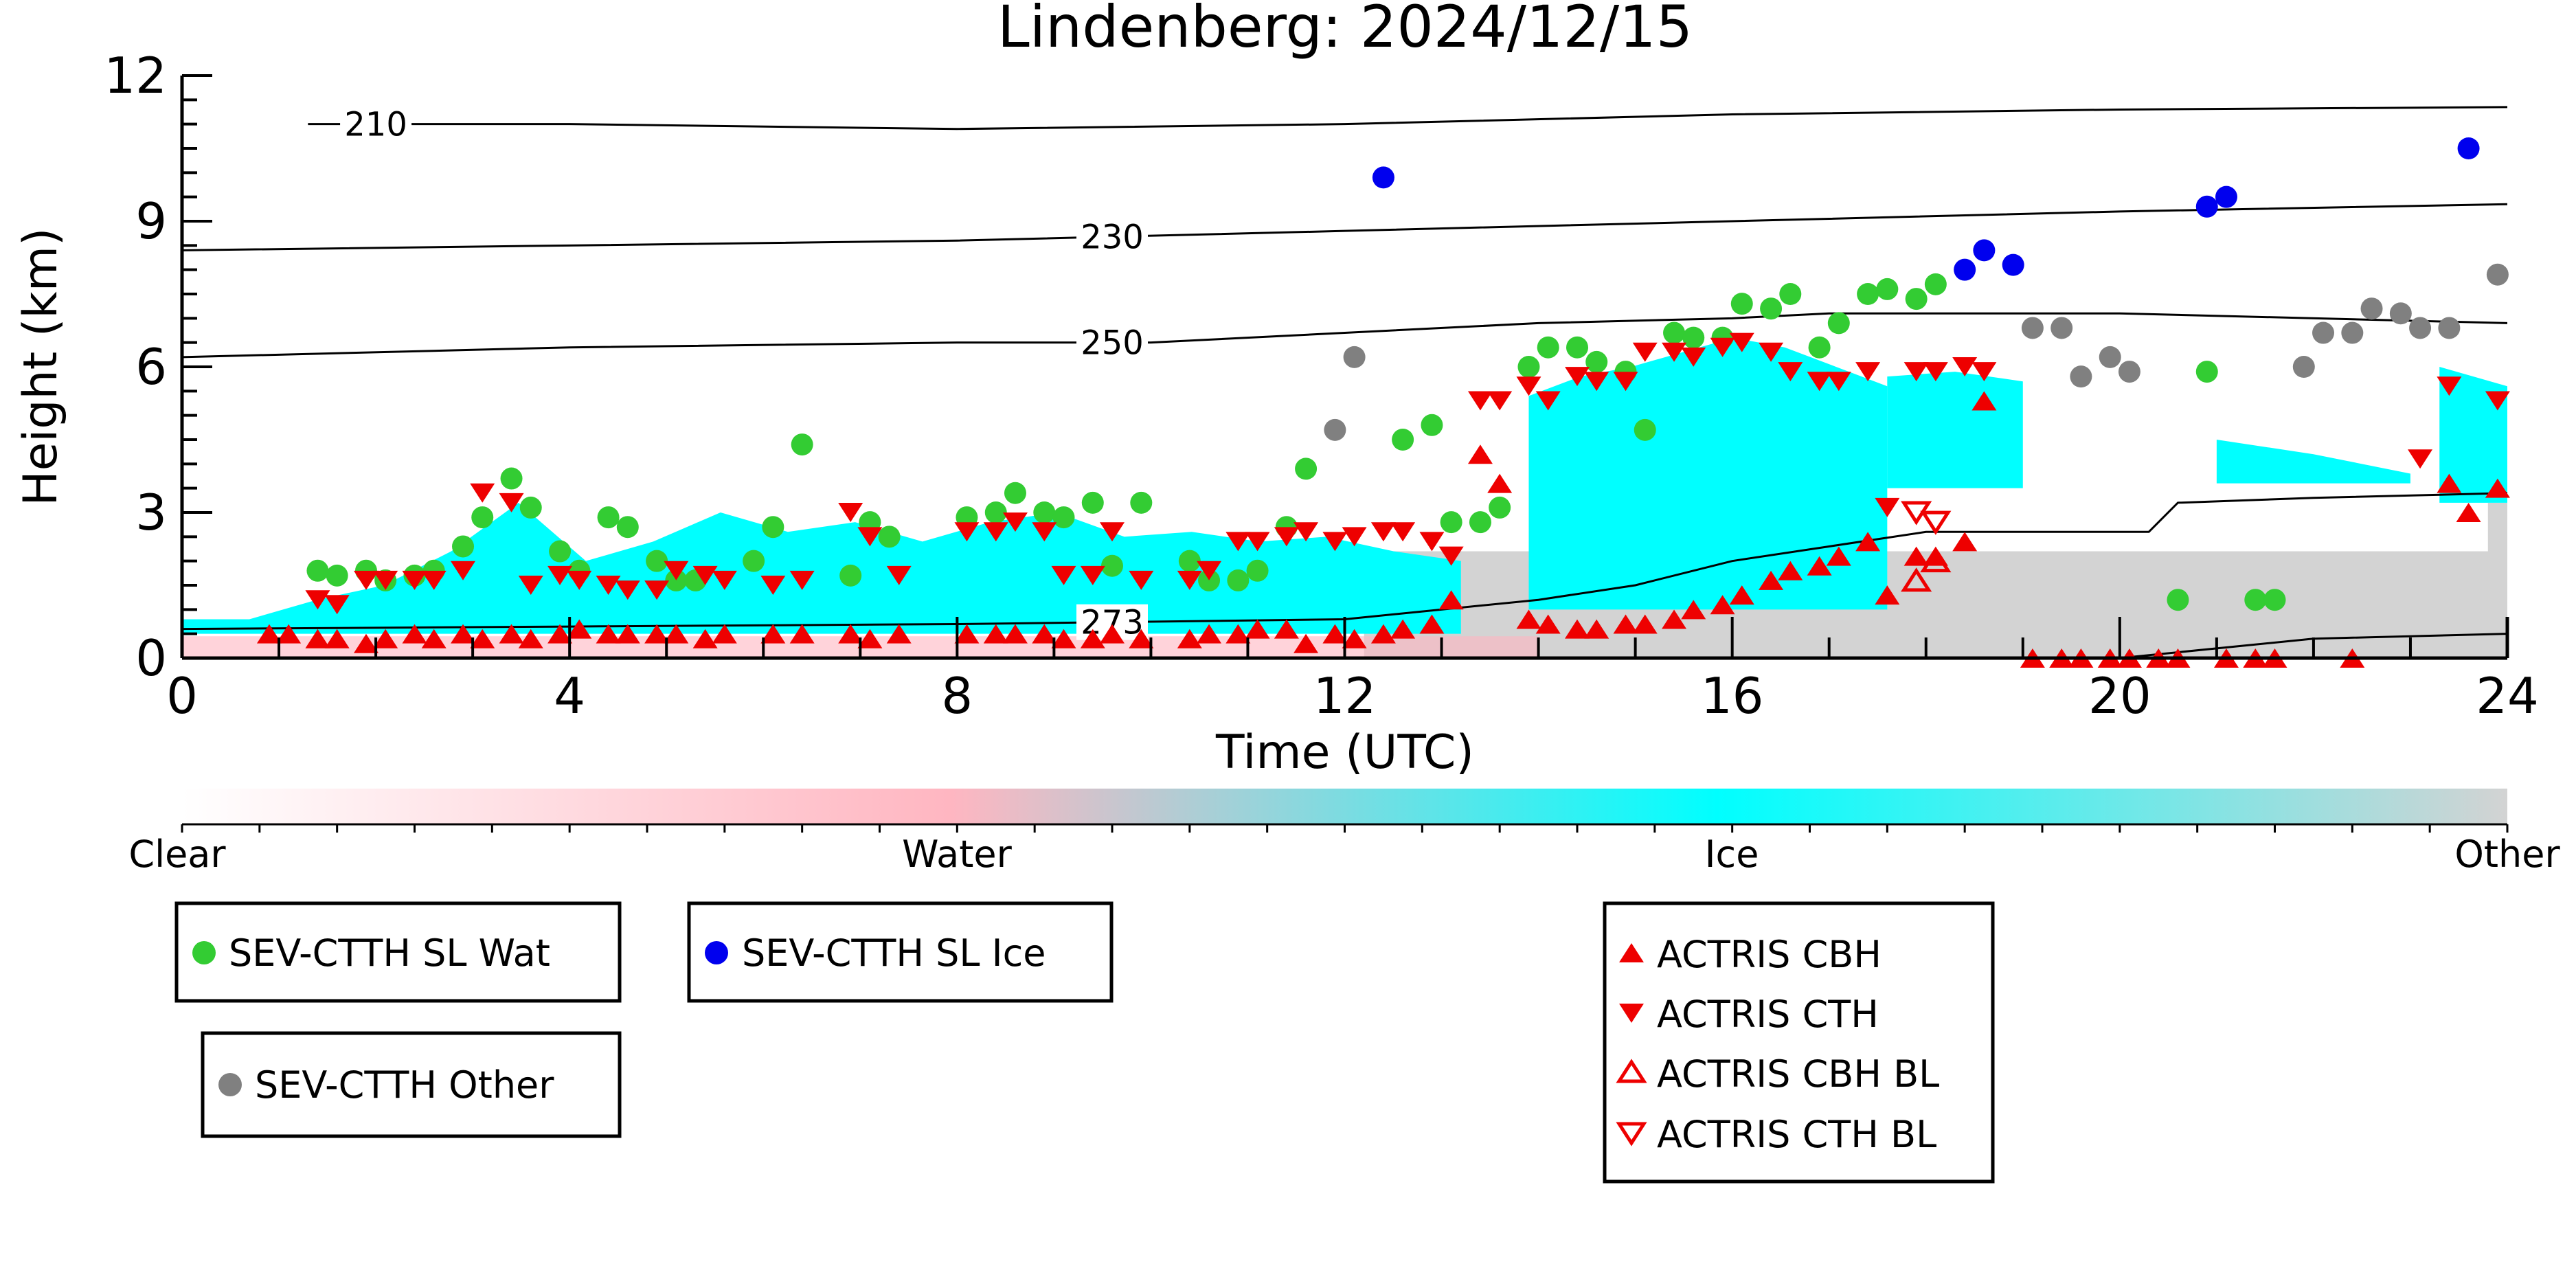 The width and height of the screenshot is (2576, 1288). What do you see at coordinates (2507, 854) in the screenshot?
I see `colorbar-label-other: Other` at bounding box center [2507, 854].